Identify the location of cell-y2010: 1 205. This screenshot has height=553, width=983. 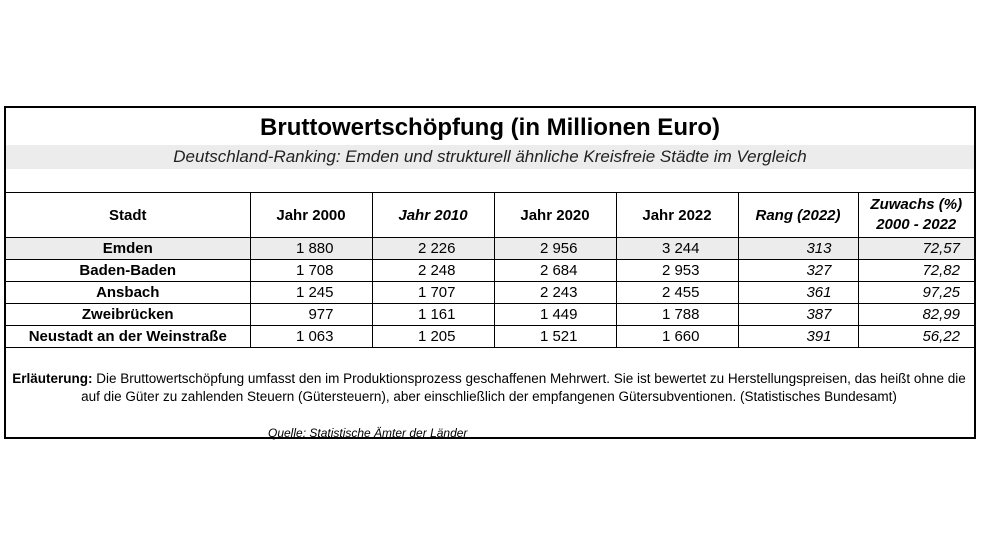
(433, 336).